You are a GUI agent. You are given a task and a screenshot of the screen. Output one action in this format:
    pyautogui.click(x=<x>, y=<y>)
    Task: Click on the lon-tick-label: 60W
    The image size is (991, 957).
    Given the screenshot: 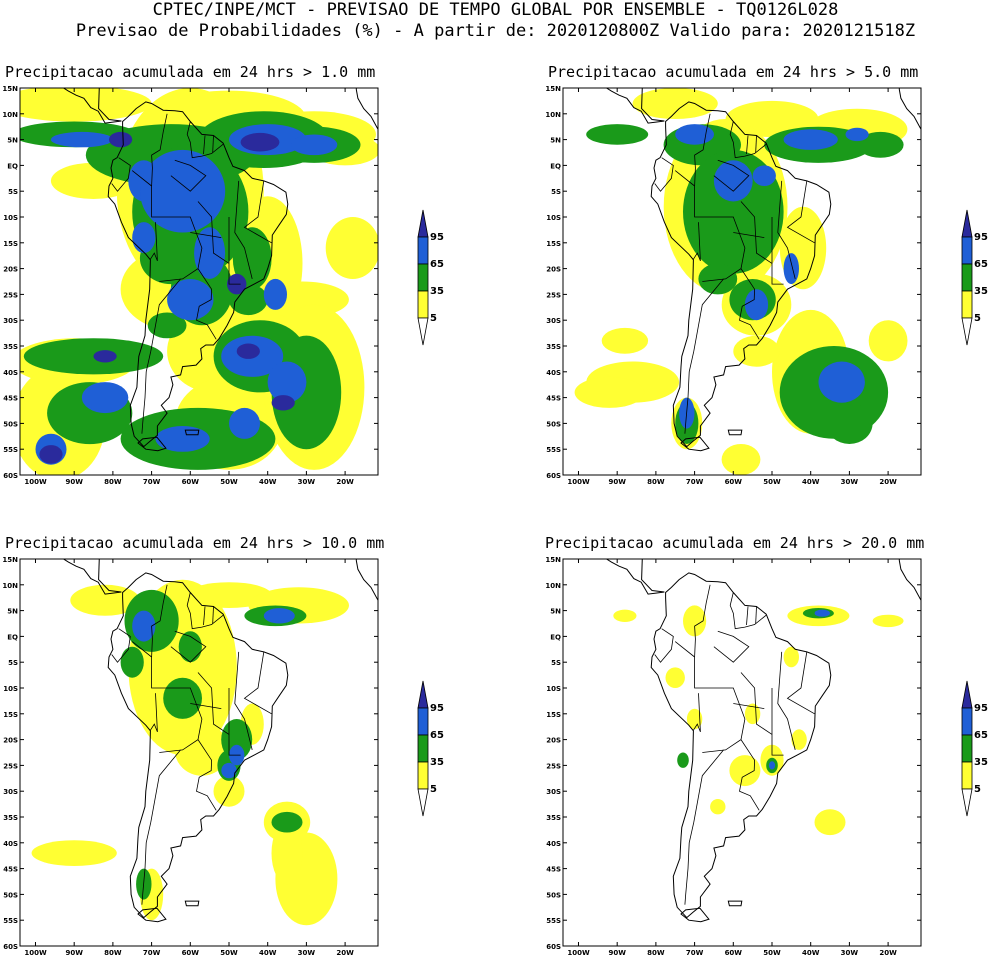 What is the action you would take?
    pyautogui.click(x=734, y=953)
    